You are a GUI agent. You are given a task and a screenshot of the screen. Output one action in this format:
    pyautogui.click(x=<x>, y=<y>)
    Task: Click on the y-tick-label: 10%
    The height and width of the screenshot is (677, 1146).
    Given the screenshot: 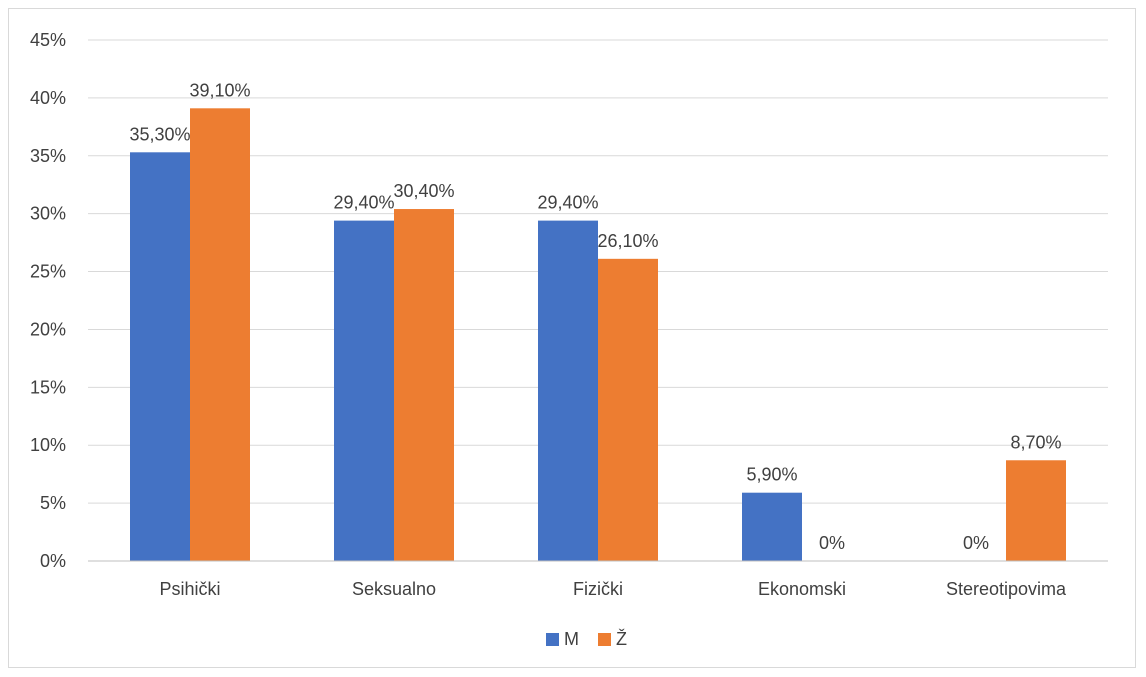 What is the action you would take?
    pyautogui.click(x=48, y=445)
    